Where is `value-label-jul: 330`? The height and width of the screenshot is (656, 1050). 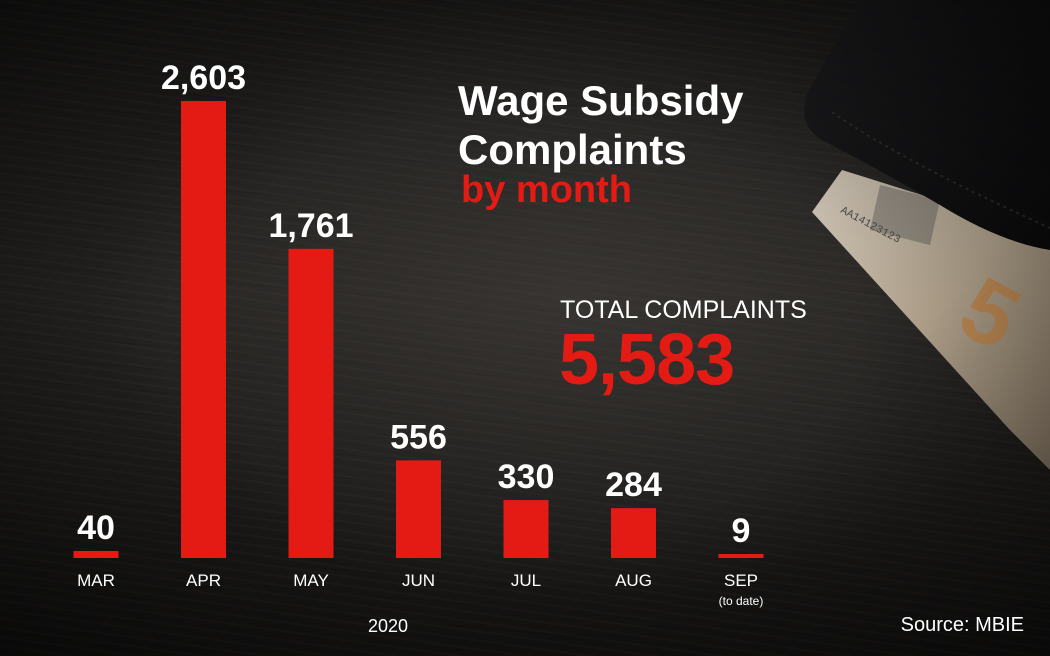
value-label-jul: 330 is located at coordinates (526, 477).